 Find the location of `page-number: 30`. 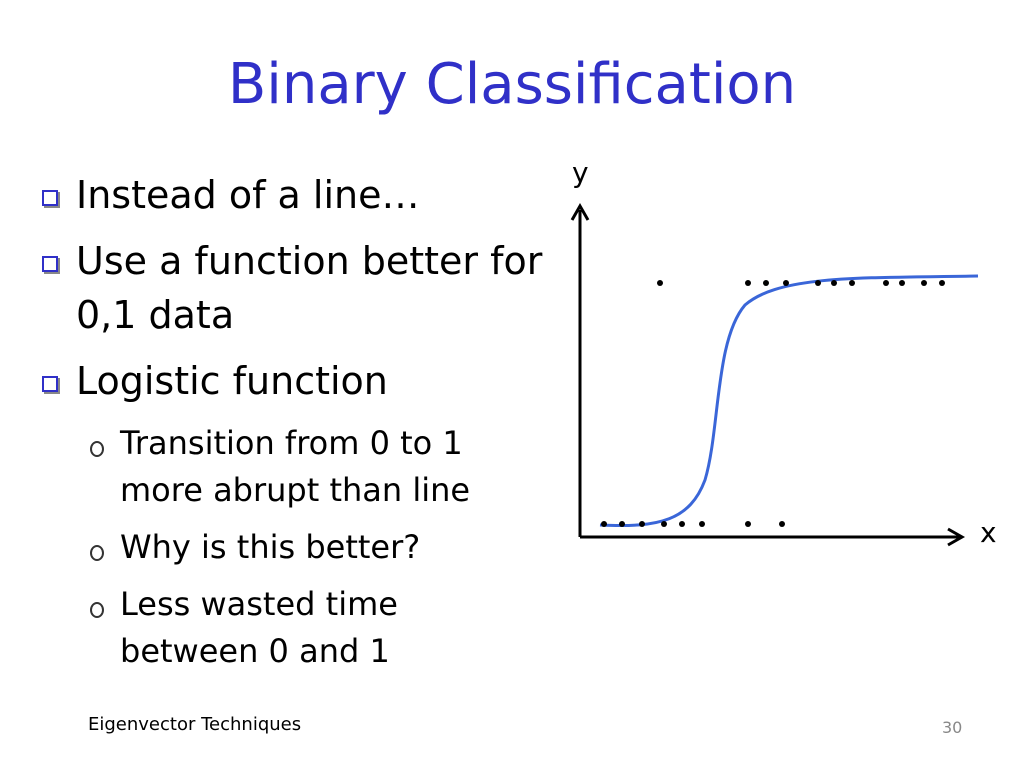

page-number: 30 is located at coordinates (952, 727).